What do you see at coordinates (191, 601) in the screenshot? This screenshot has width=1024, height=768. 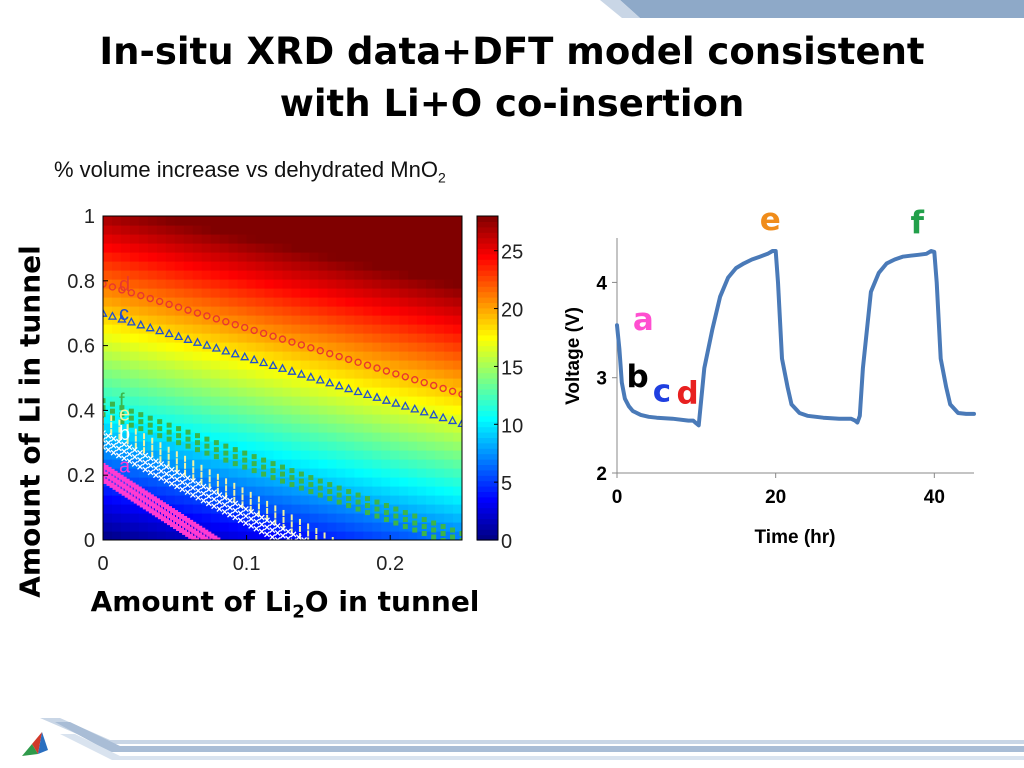 I see `heatmap-xlabel-prefix: Amount of Li` at bounding box center [191, 601].